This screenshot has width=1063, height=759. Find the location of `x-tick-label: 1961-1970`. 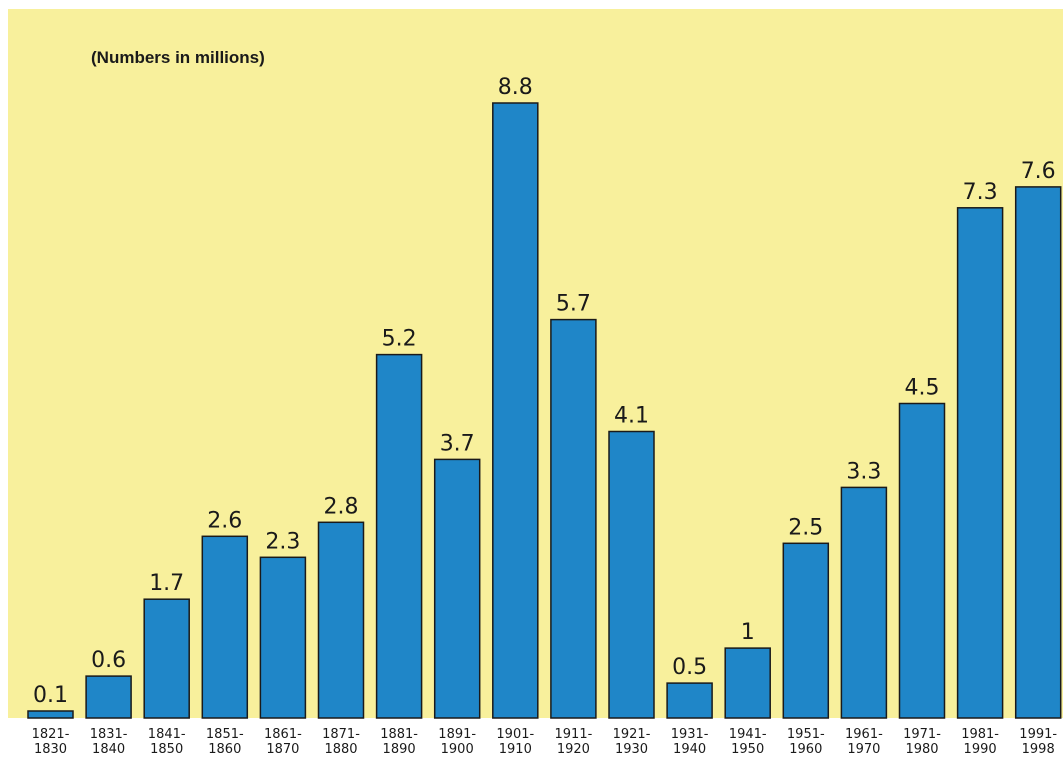

x-tick-label: 1961-1970 is located at coordinates (864, 742).